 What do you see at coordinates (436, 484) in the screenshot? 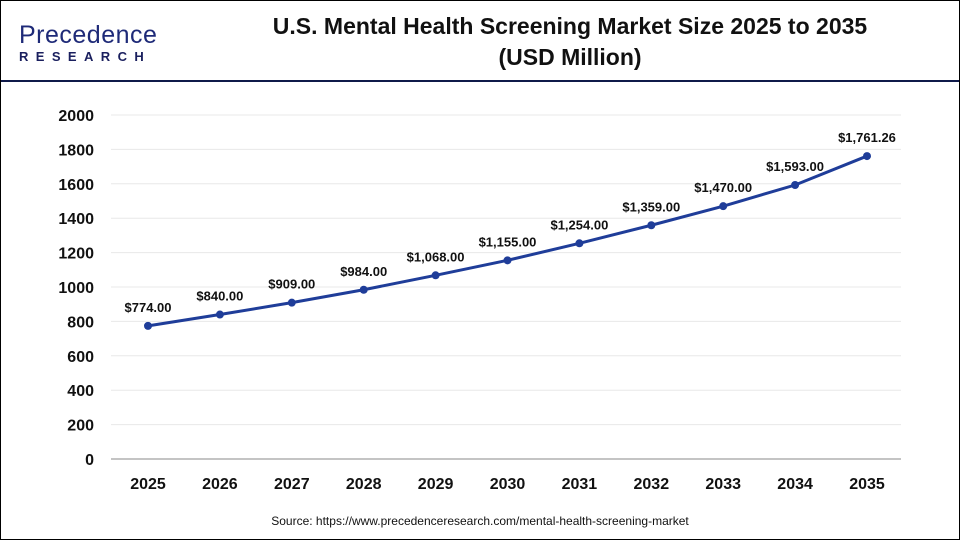
I see `x-tick-label: 2029` at bounding box center [436, 484].